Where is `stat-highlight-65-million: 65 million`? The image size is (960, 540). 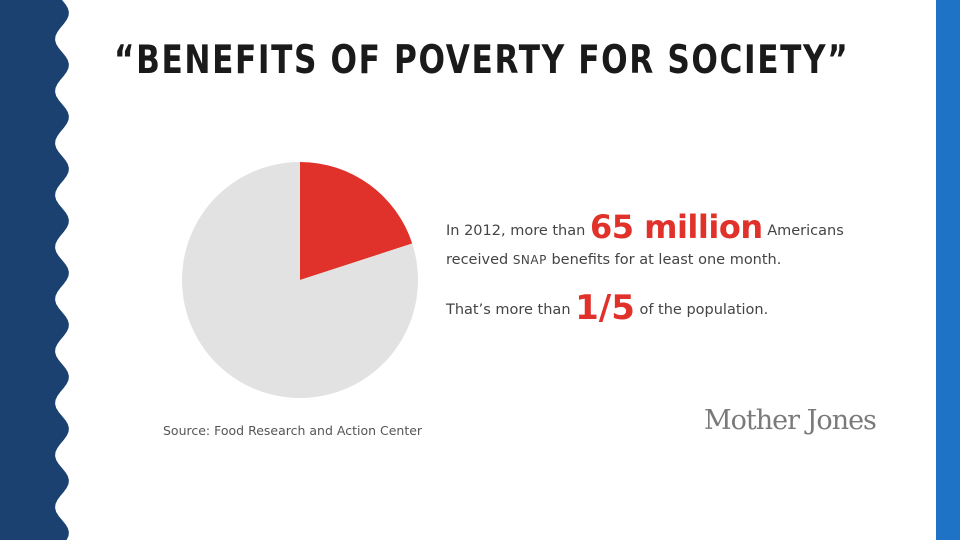 stat-highlight-65-million: 65 million is located at coordinates (676, 227).